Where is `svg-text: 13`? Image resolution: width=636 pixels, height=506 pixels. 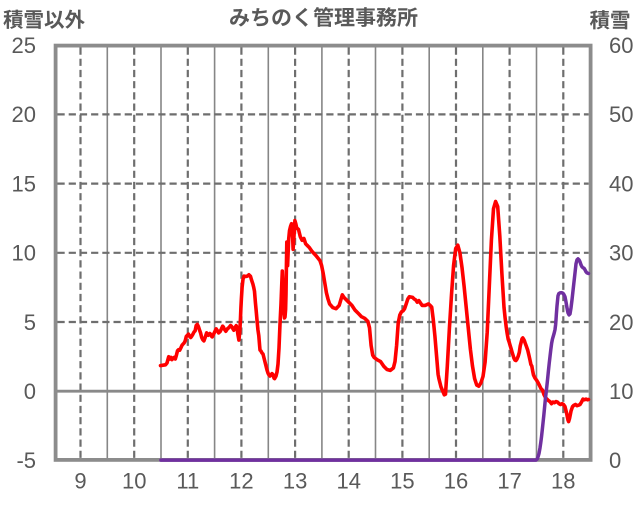 svg-text: 13 is located at coordinates (295, 480).